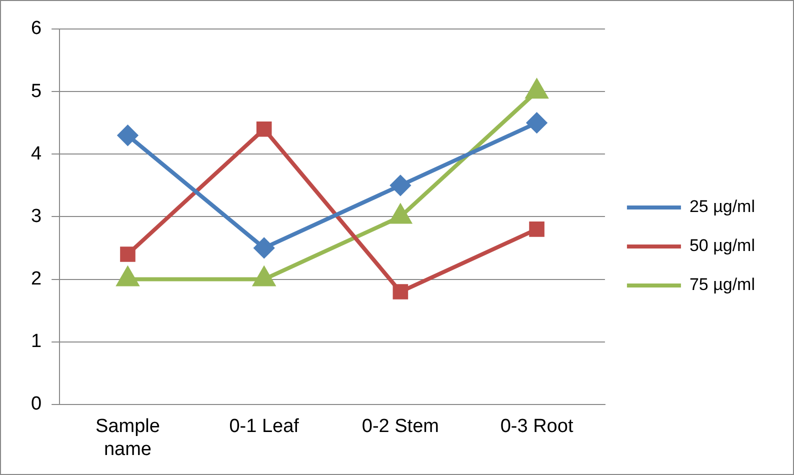 The width and height of the screenshot is (794, 475). What do you see at coordinates (722, 246) in the screenshot?
I see `legend-label: 50 µg/ml` at bounding box center [722, 246].